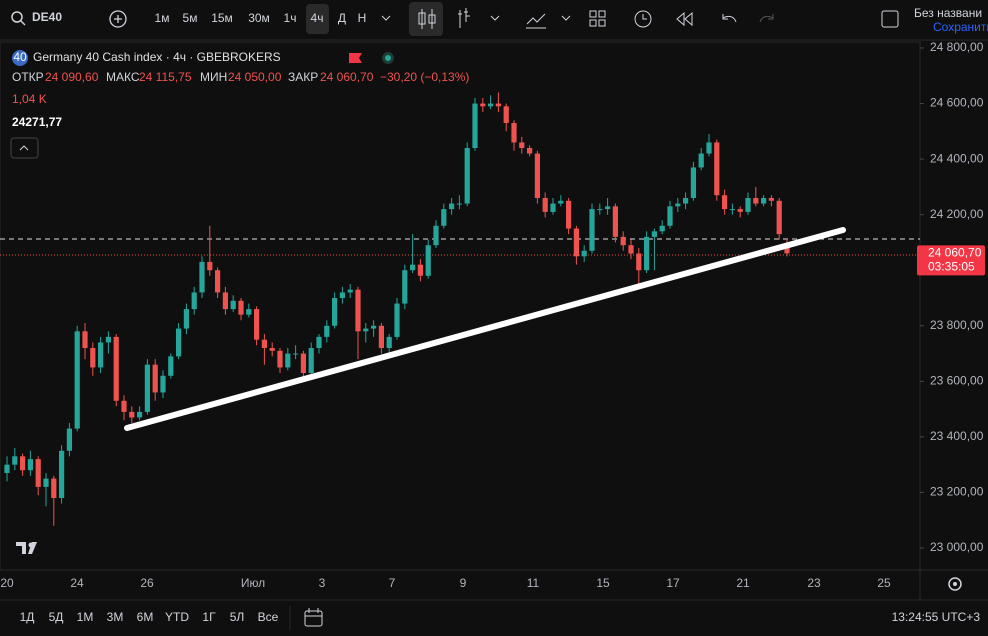  Describe the element at coordinates (56, 617) in the screenshot. I see `range-button: 5Д` at that location.